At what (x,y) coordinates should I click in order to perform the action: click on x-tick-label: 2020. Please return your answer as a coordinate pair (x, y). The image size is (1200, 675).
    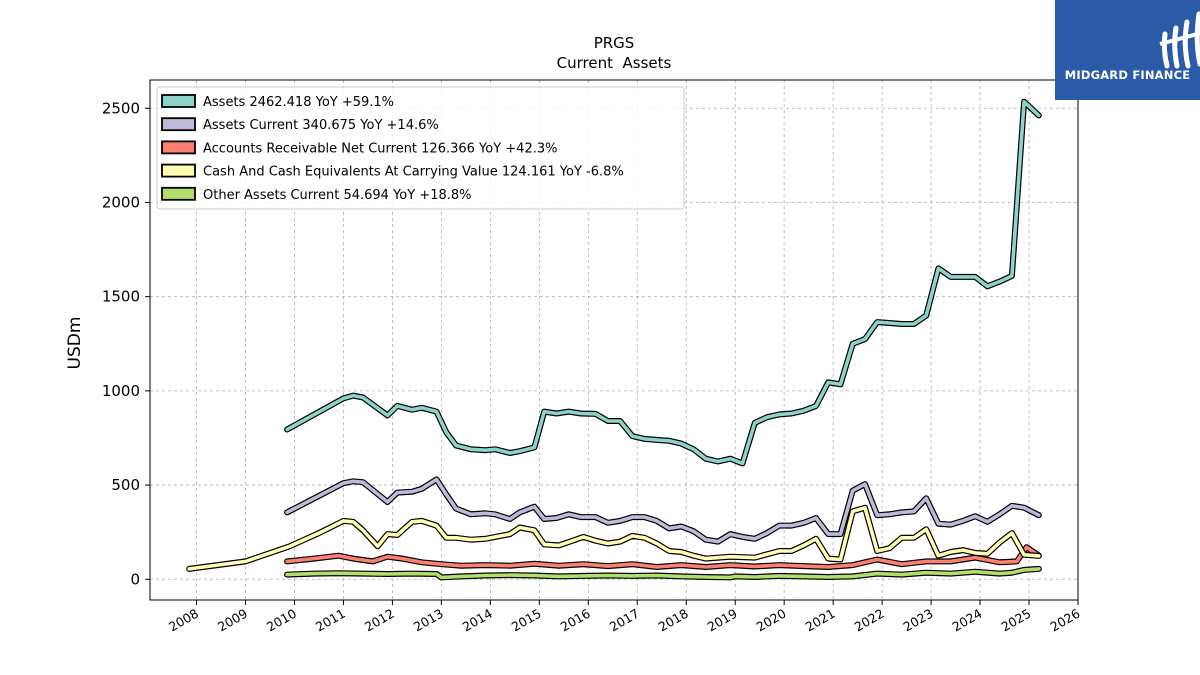
    Looking at the image, I should click on (771, 620).